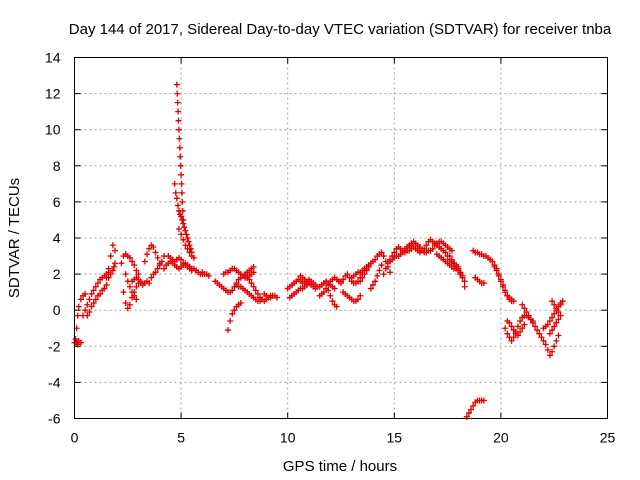 Image resolution: width=640 pixels, height=480 pixels. Describe the element at coordinates (57, 310) in the screenshot. I see `y-tick-label: 0` at that location.